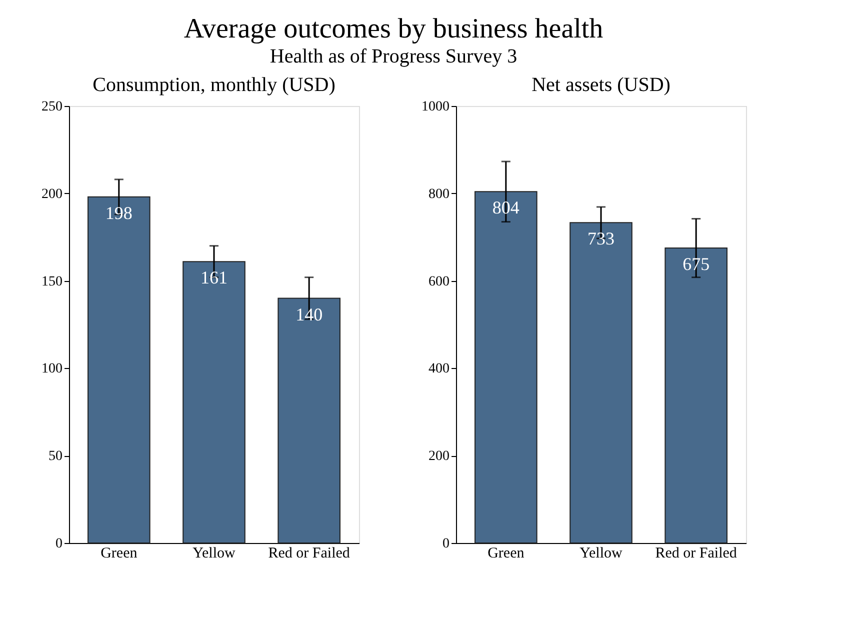  Describe the element at coordinates (601, 85) in the screenshot. I see `chart-title: Net assets (USD)` at that location.